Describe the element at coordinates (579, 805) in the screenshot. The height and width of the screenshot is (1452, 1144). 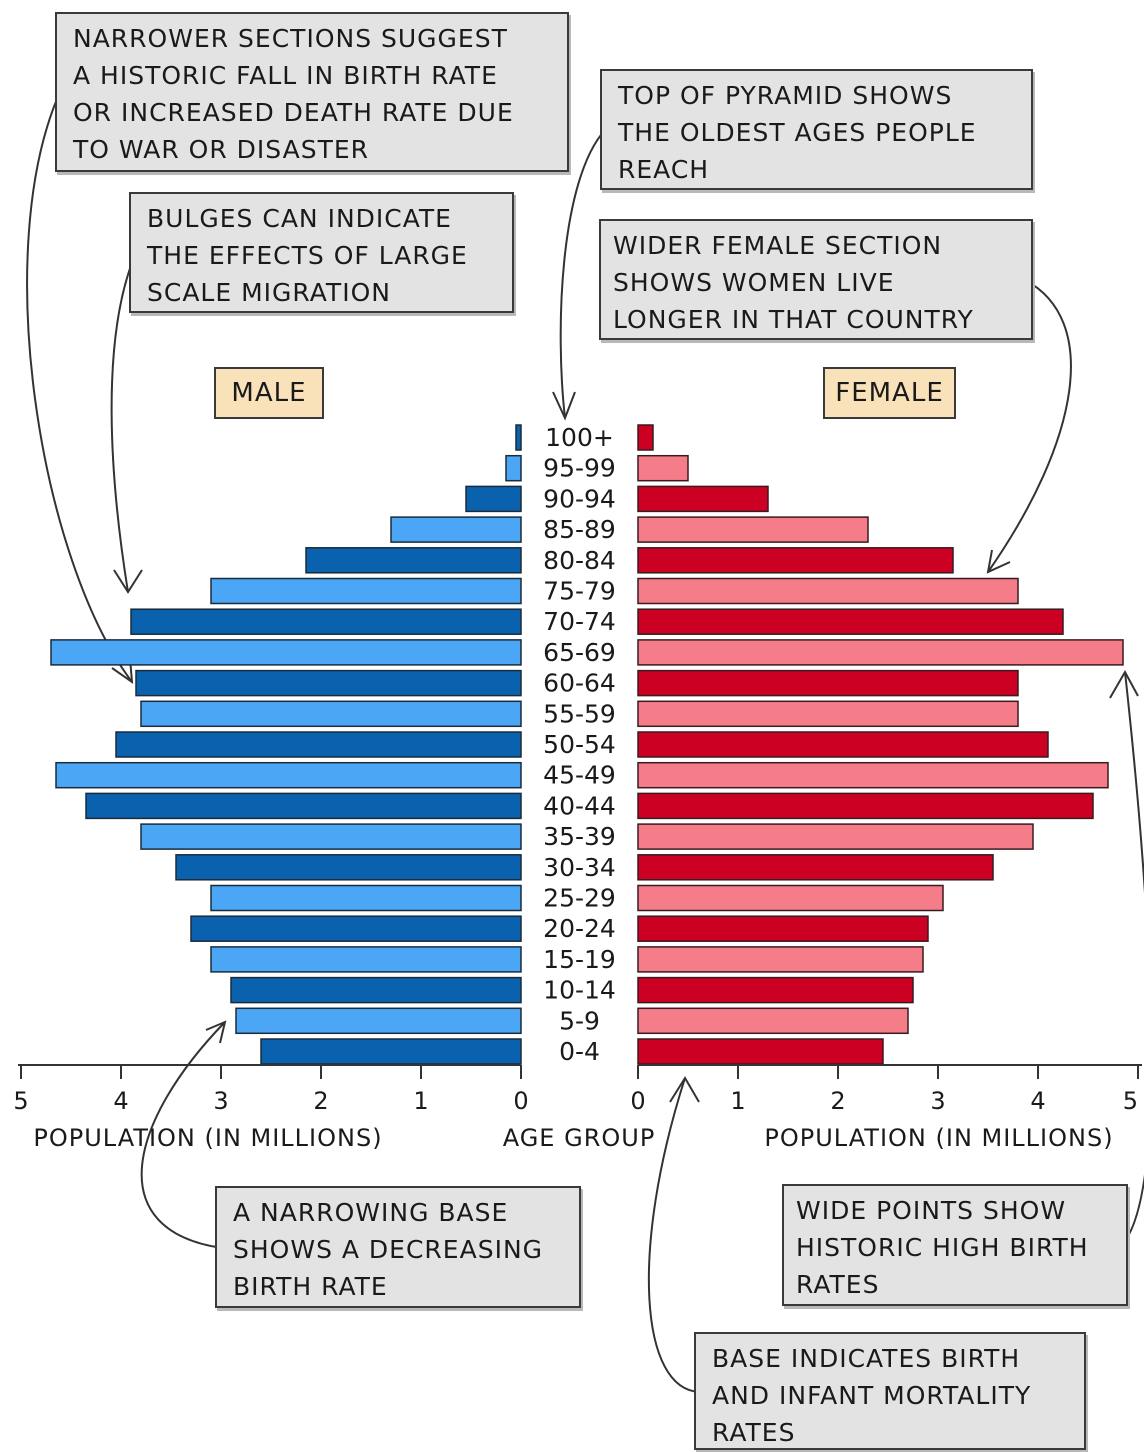
I see `age-label-40-44: 40-44` at that location.